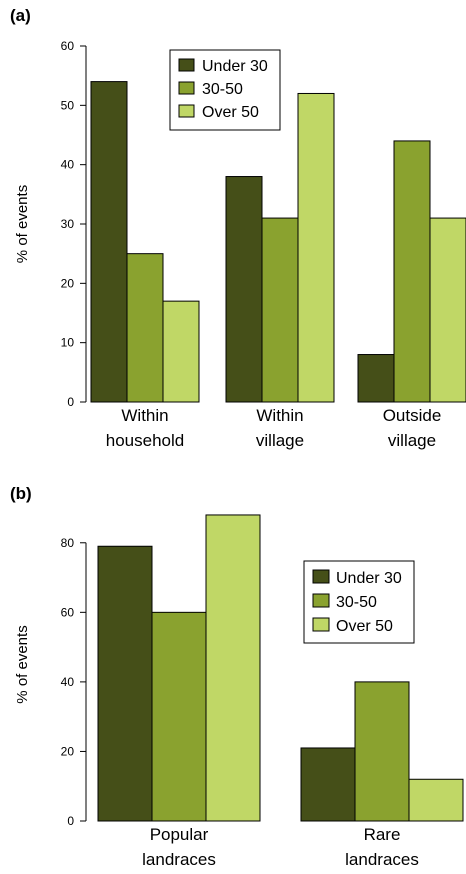 This screenshot has width=466, height=874. What do you see at coordinates (22, 664) in the screenshot?
I see `p1-y-axis-title: % of events` at bounding box center [22, 664].